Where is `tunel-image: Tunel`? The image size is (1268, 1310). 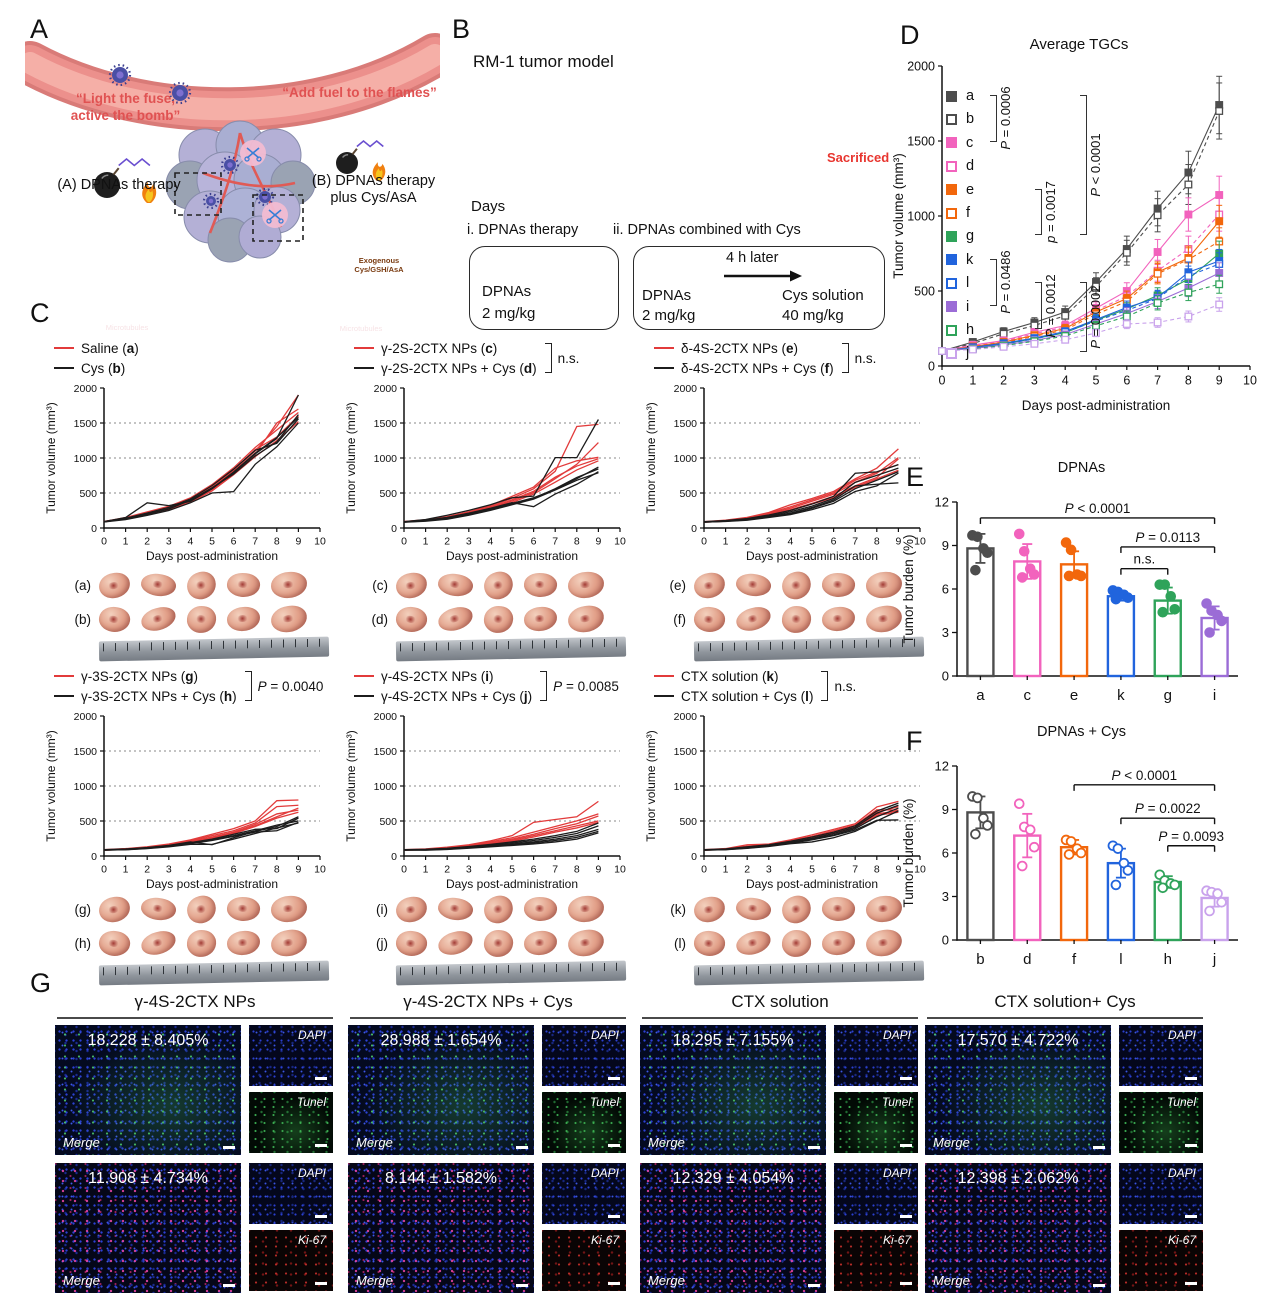
tunel-image: Tunel is located at coordinates (584, 1123).